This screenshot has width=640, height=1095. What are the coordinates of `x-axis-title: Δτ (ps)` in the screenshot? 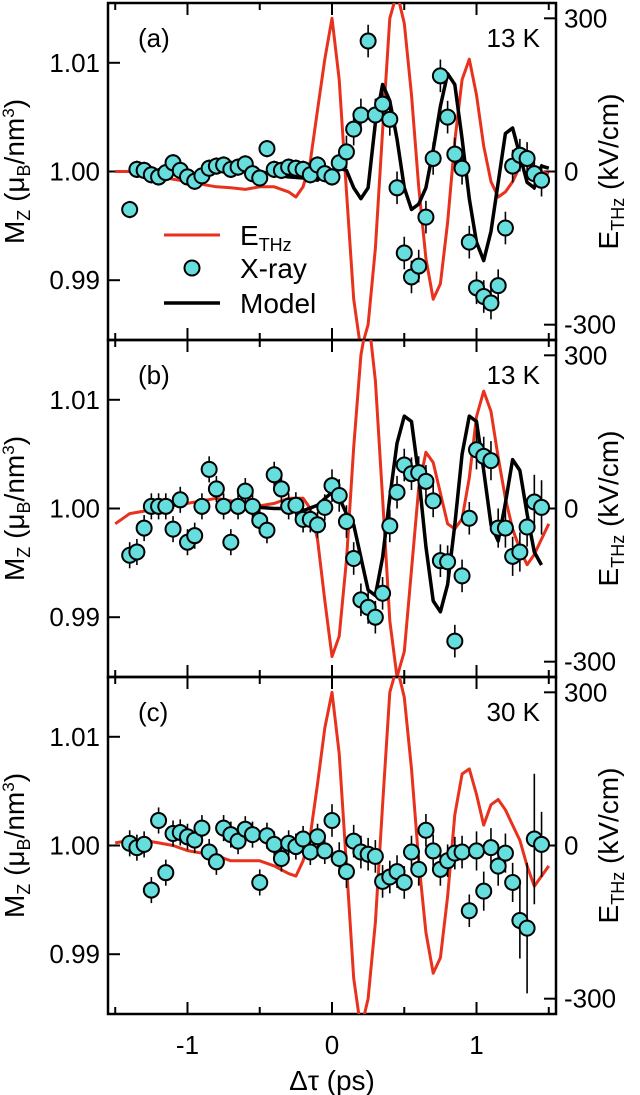 It's located at (332, 1080).